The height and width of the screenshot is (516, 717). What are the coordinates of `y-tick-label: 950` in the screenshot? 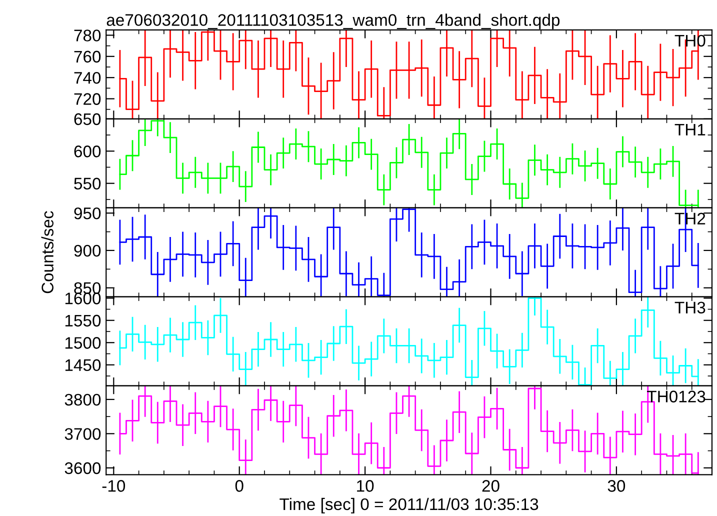 It's located at (87, 213).